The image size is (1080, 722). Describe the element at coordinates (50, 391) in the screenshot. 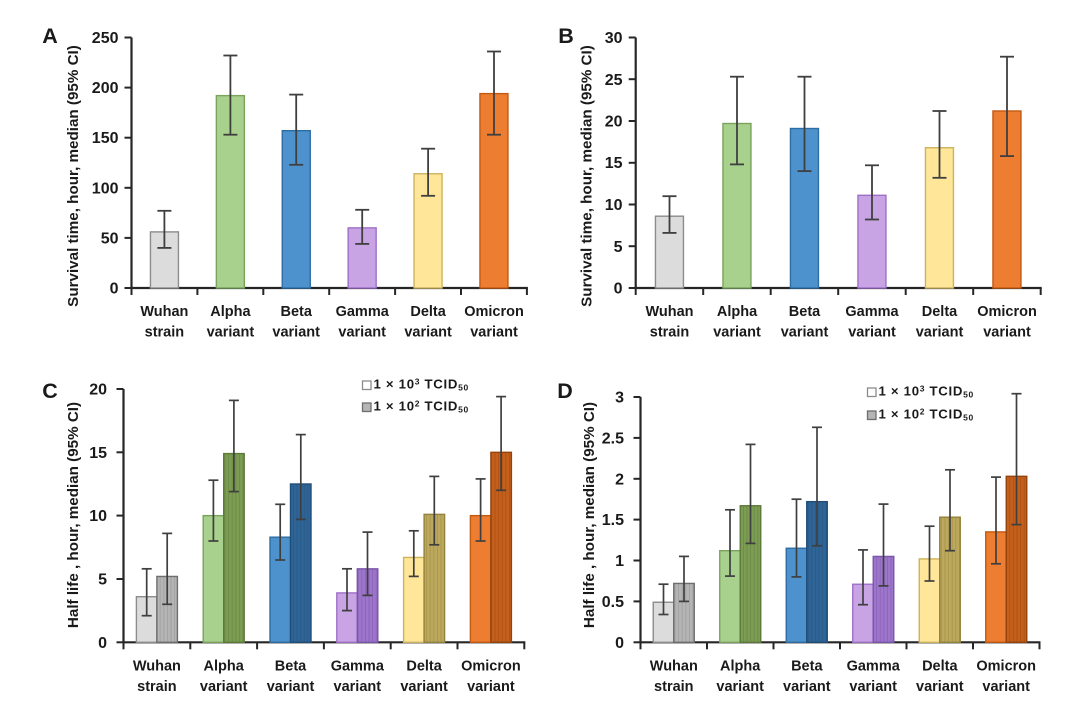

I see `svg-text: C` at that location.